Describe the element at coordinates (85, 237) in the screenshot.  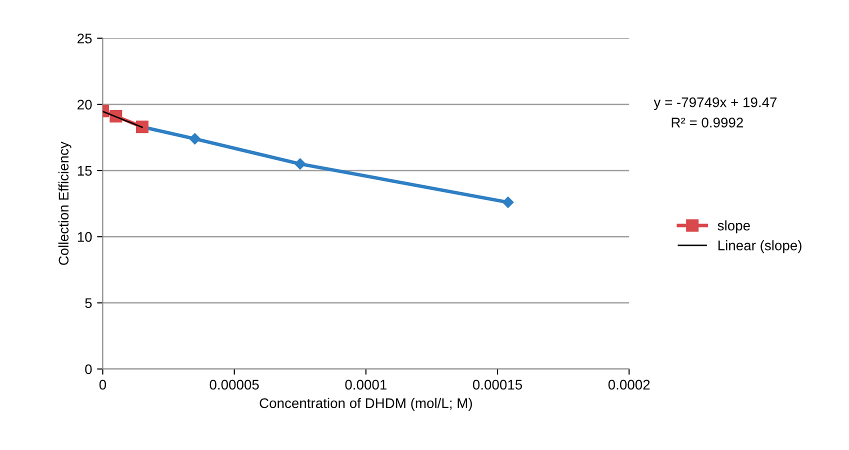
I see `y-tick-label: 10` at that location.